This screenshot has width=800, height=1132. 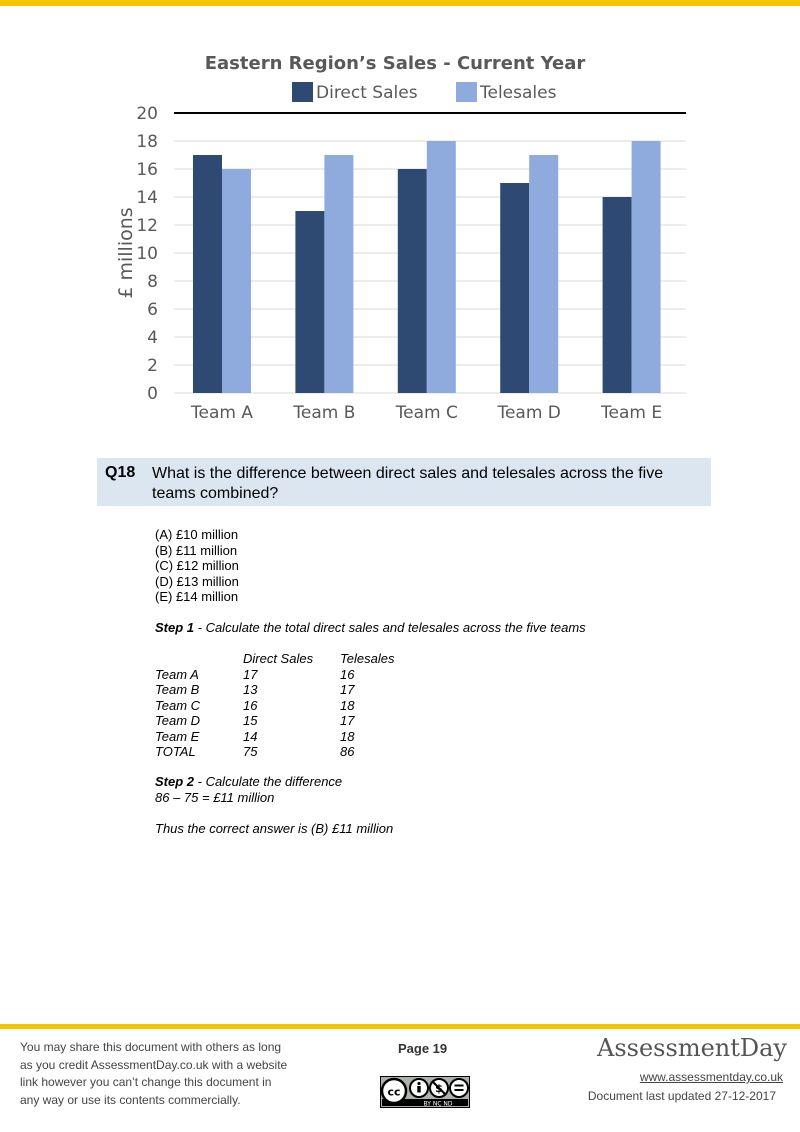 What do you see at coordinates (177, 674) in the screenshot?
I see `table-cell: Team A` at bounding box center [177, 674].